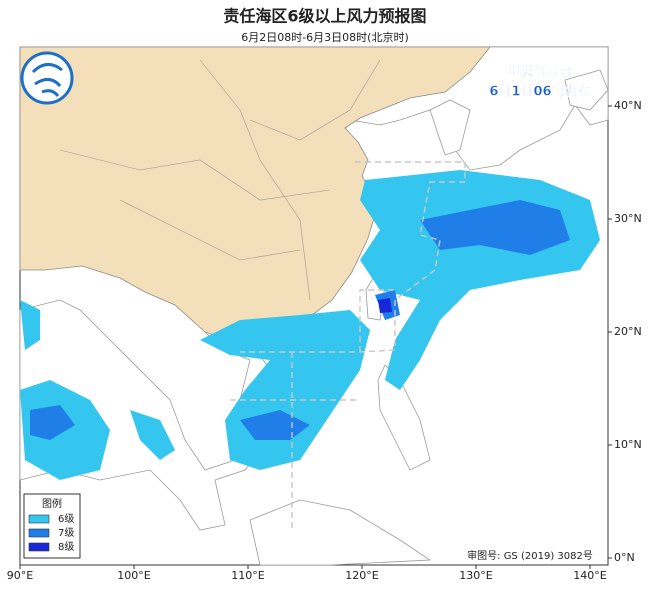  Describe the element at coordinates (530, 555) in the screenshot. I see `approval-number: 审图号: GS (2019) 3082号` at that location.